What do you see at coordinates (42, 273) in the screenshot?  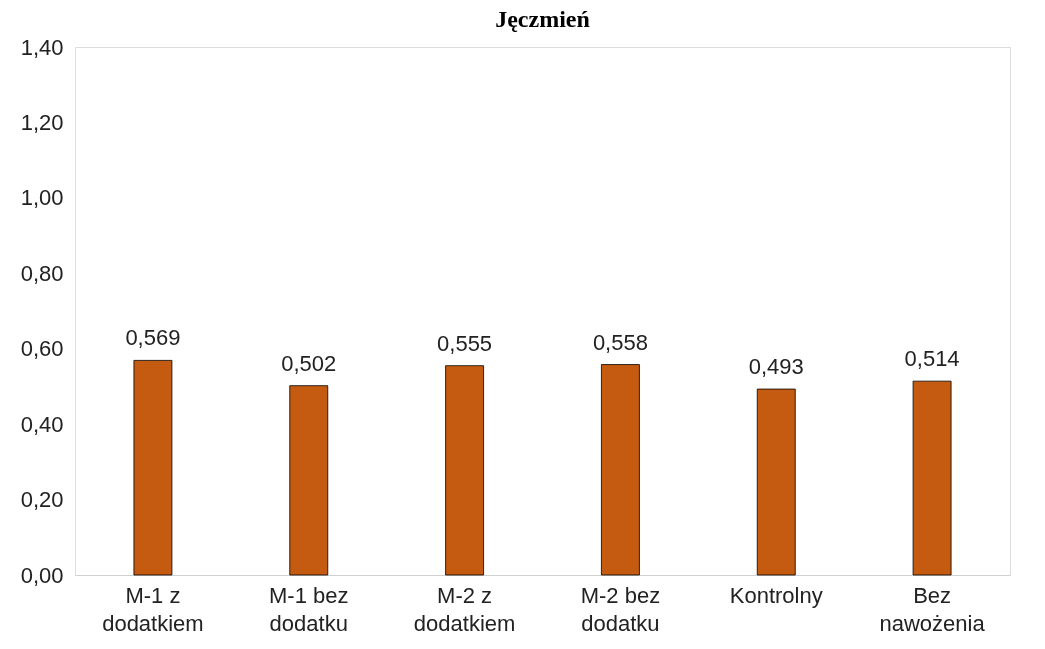 I see `y-tick-label: 0,80` at bounding box center [42, 273].